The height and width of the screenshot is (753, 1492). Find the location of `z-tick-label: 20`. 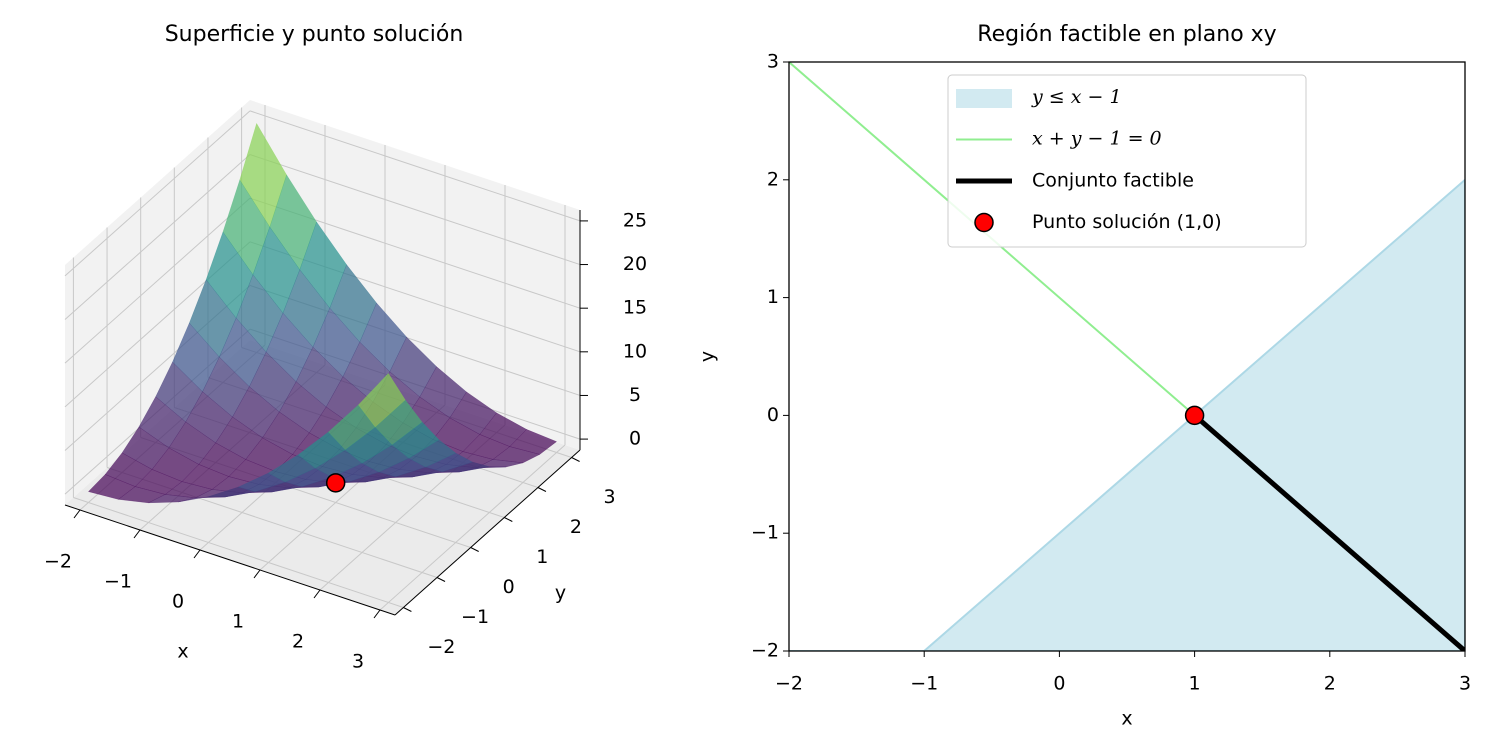

z-tick-label: 20 is located at coordinates (635, 264).